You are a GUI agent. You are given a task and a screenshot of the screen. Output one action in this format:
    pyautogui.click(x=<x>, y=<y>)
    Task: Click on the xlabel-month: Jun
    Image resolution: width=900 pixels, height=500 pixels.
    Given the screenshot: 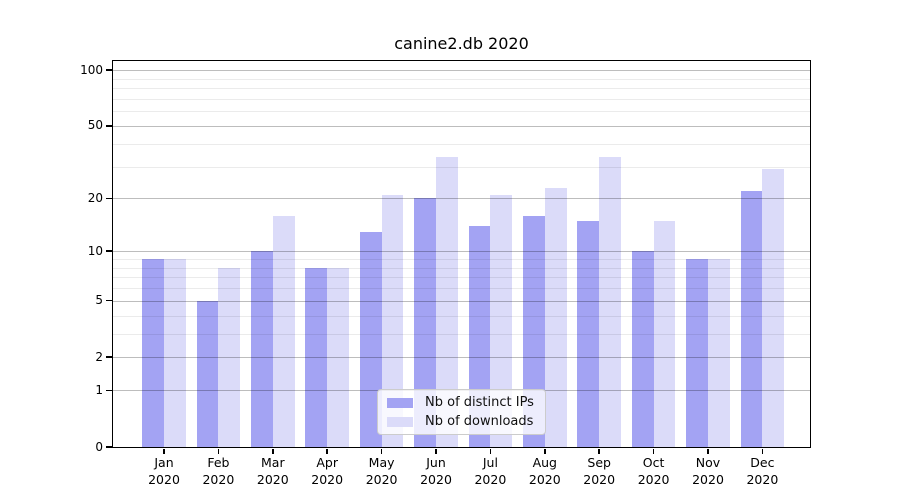 What is the action you would take?
    pyautogui.click(x=436, y=462)
    